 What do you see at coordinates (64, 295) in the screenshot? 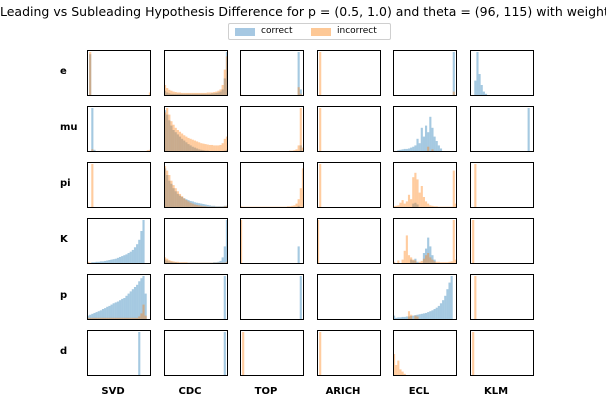
I see `row-label-p: p` at bounding box center [64, 295].